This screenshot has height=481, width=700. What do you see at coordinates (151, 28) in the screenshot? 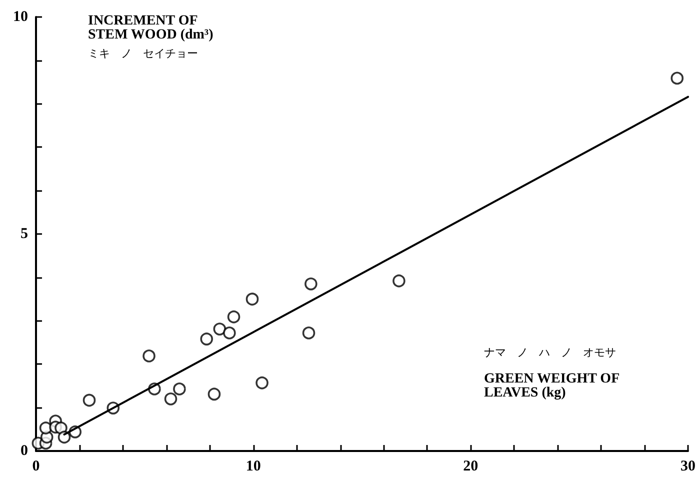
I see `y-axis-title: INCREMENT OF STEM WOOD (dm³)` at bounding box center [151, 28].